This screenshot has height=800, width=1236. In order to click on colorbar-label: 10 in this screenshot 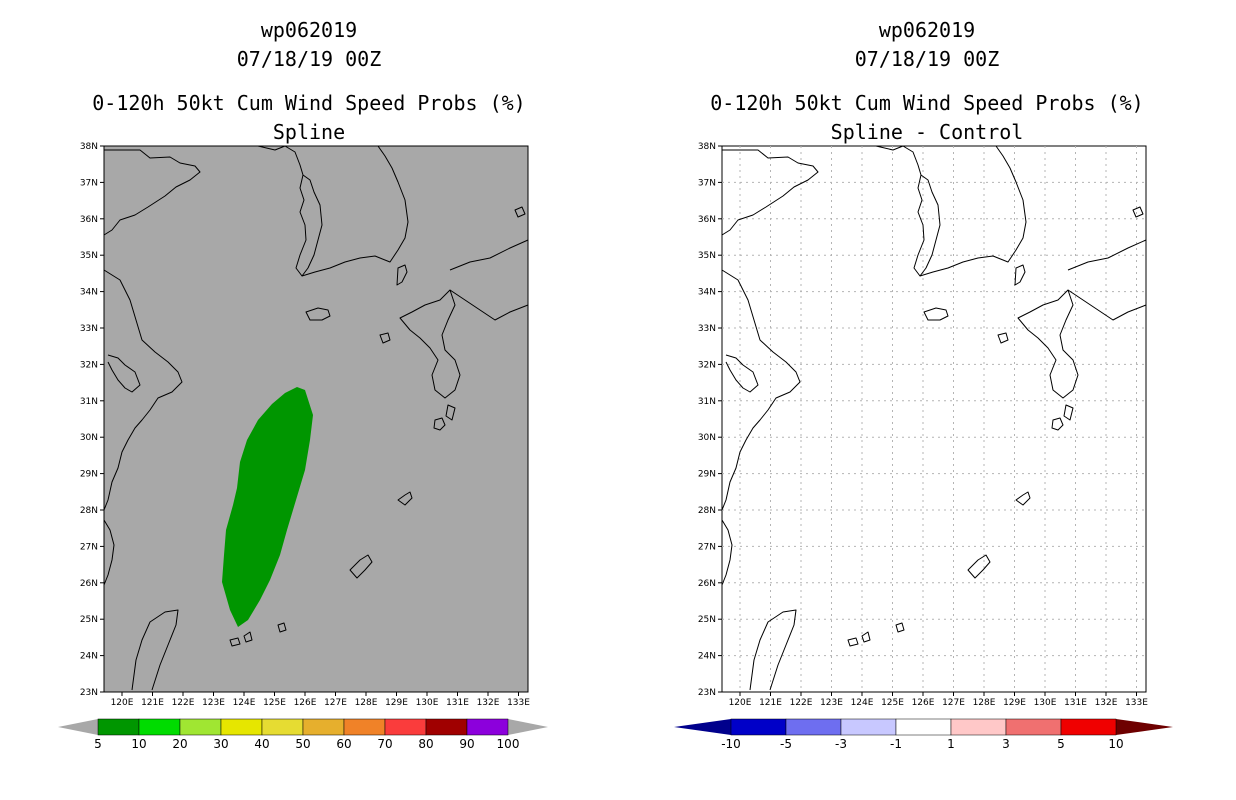, I will do `click(1115, 744)`.